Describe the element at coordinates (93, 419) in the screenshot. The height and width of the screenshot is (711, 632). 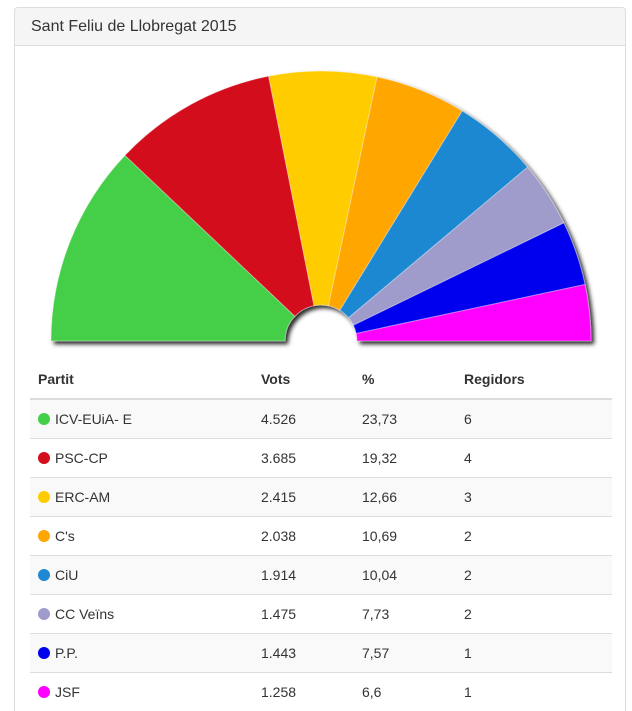
I see `party-name: ICV-EUiA- E` at that location.